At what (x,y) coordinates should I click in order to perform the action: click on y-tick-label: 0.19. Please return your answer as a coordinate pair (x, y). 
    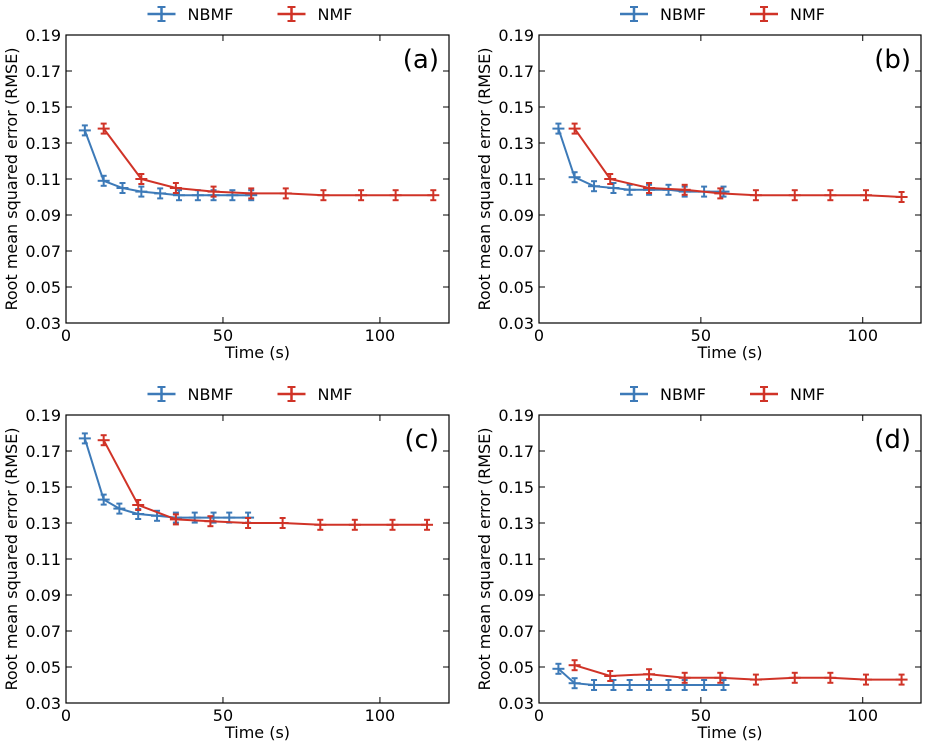
    Looking at the image, I should click on (43, 35).